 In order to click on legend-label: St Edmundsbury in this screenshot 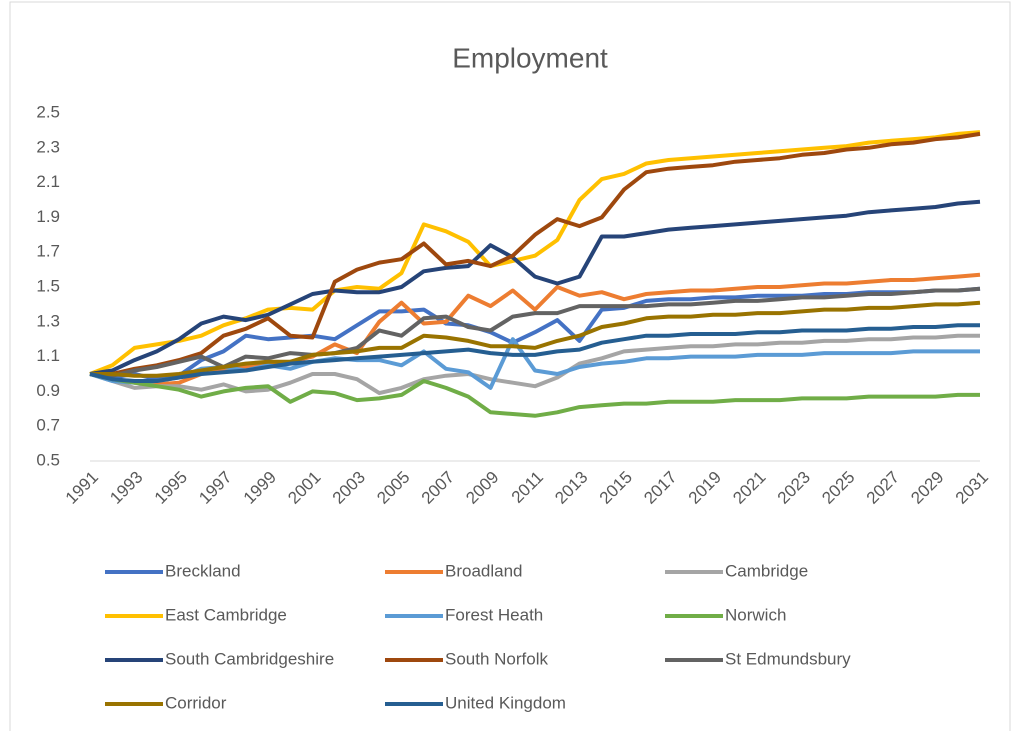, I will do `click(788, 658)`.